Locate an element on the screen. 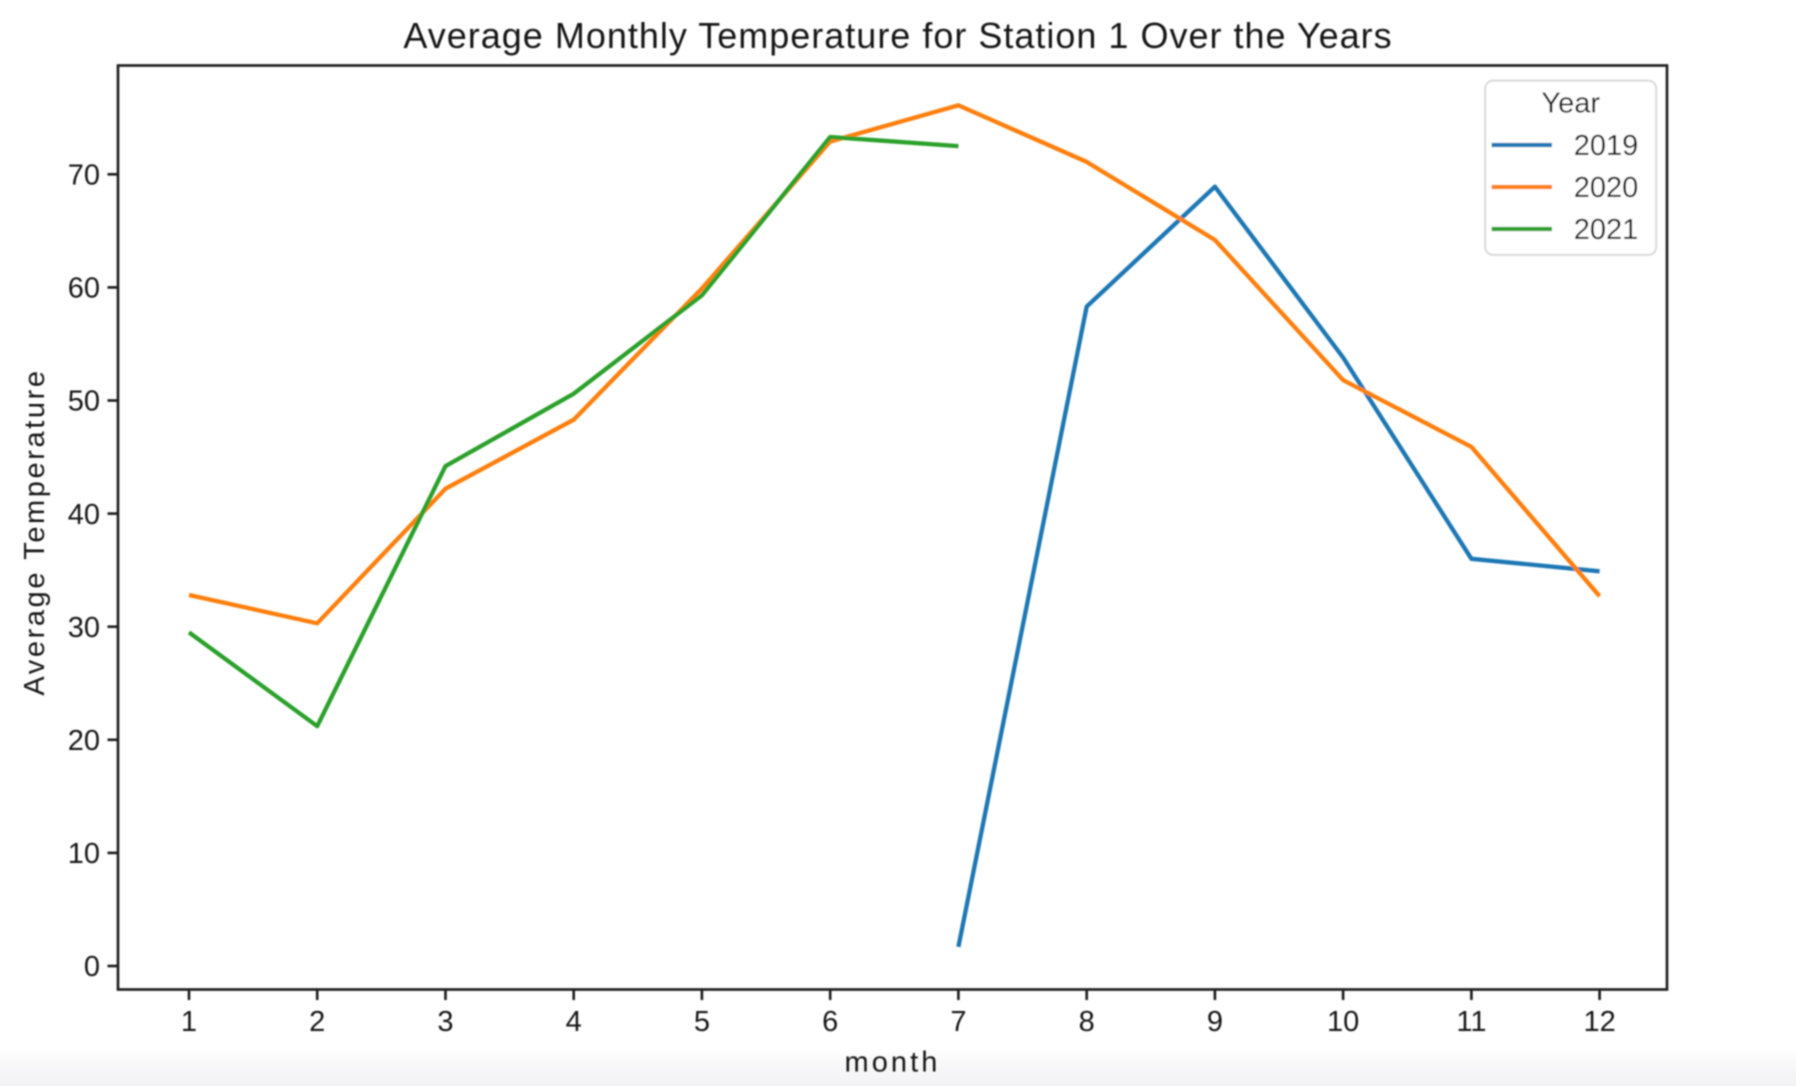 This screenshot has height=1086, width=1796. svg-text: 11 is located at coordinates (1471, 1022).